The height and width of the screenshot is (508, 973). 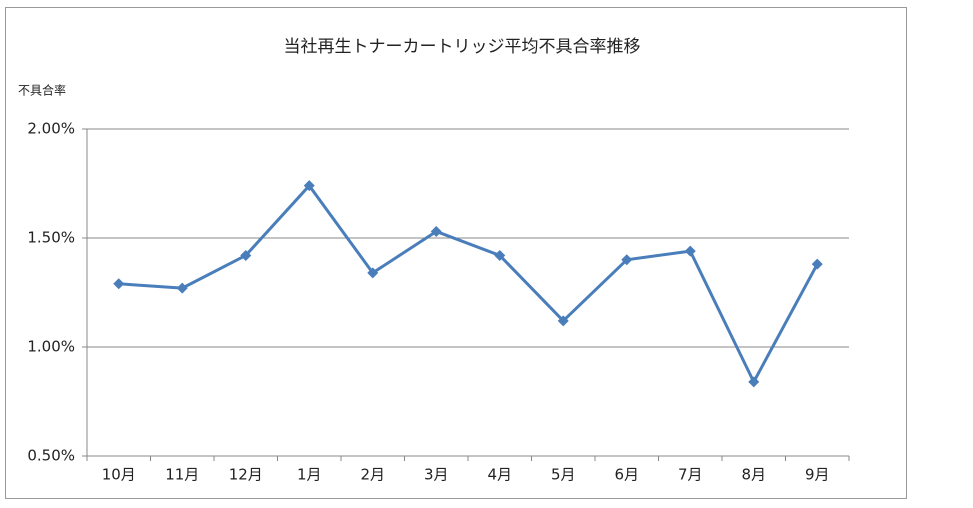 What do you see at coordinates (182, 475) in the screenshot?
I see `x-tick-label: 11月` at bounding box center [182, 475].